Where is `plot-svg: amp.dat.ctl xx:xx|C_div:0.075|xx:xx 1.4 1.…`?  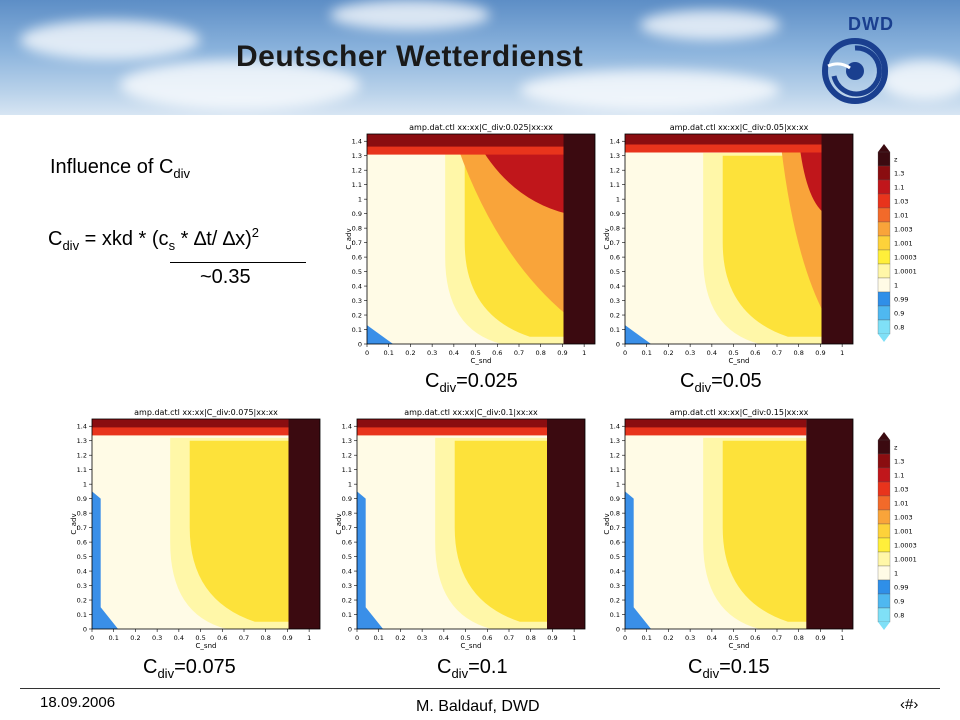 plot-svg: amp.dat.ctl xx:xx|C_div:0.075|xx:xx 1.4 1.… is located at coordinates (195, 529).